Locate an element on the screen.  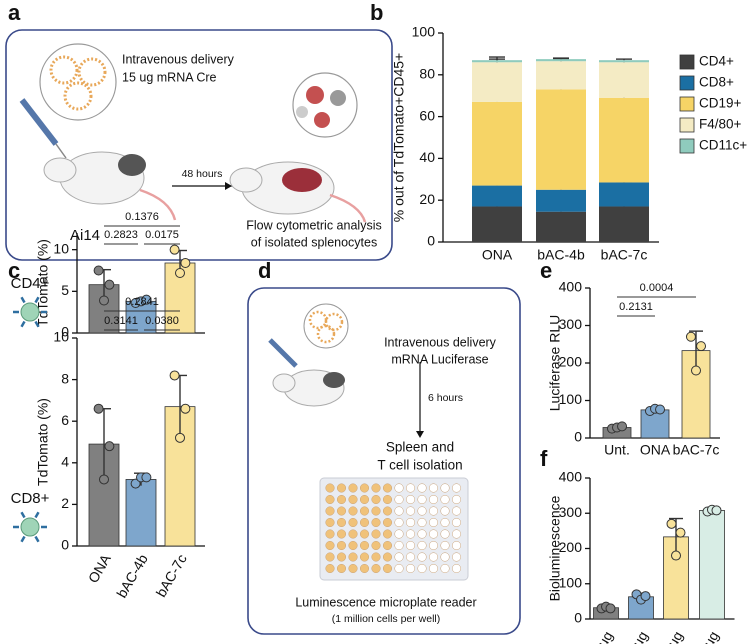
x-tick-label: 5ug is located at coordinates (673, 636).